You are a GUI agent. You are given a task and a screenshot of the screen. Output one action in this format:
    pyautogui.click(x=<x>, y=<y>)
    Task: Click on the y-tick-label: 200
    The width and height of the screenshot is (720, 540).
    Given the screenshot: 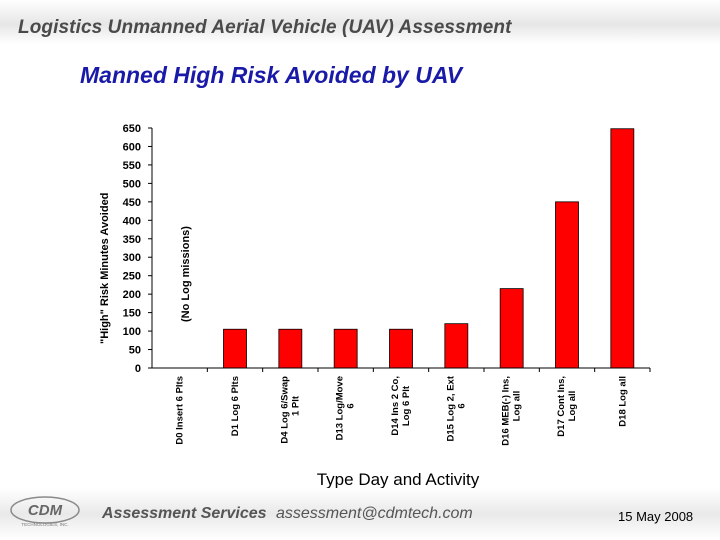 What is the action you would take?
    pyautogui.click(x=132, y=295)
    